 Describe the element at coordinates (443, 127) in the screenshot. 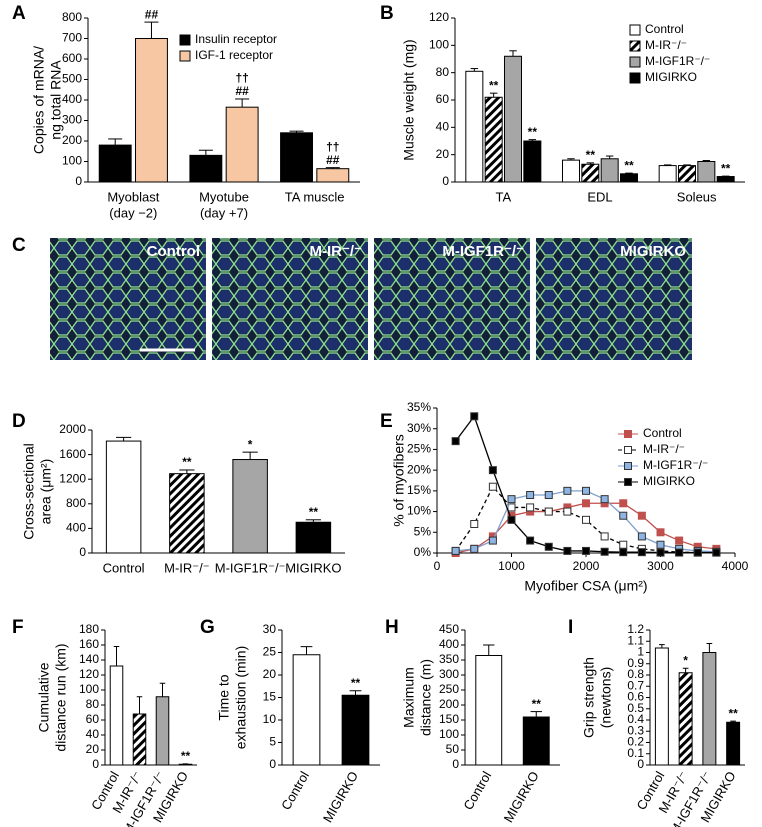

I see `y-tick-label: 40` at that location.